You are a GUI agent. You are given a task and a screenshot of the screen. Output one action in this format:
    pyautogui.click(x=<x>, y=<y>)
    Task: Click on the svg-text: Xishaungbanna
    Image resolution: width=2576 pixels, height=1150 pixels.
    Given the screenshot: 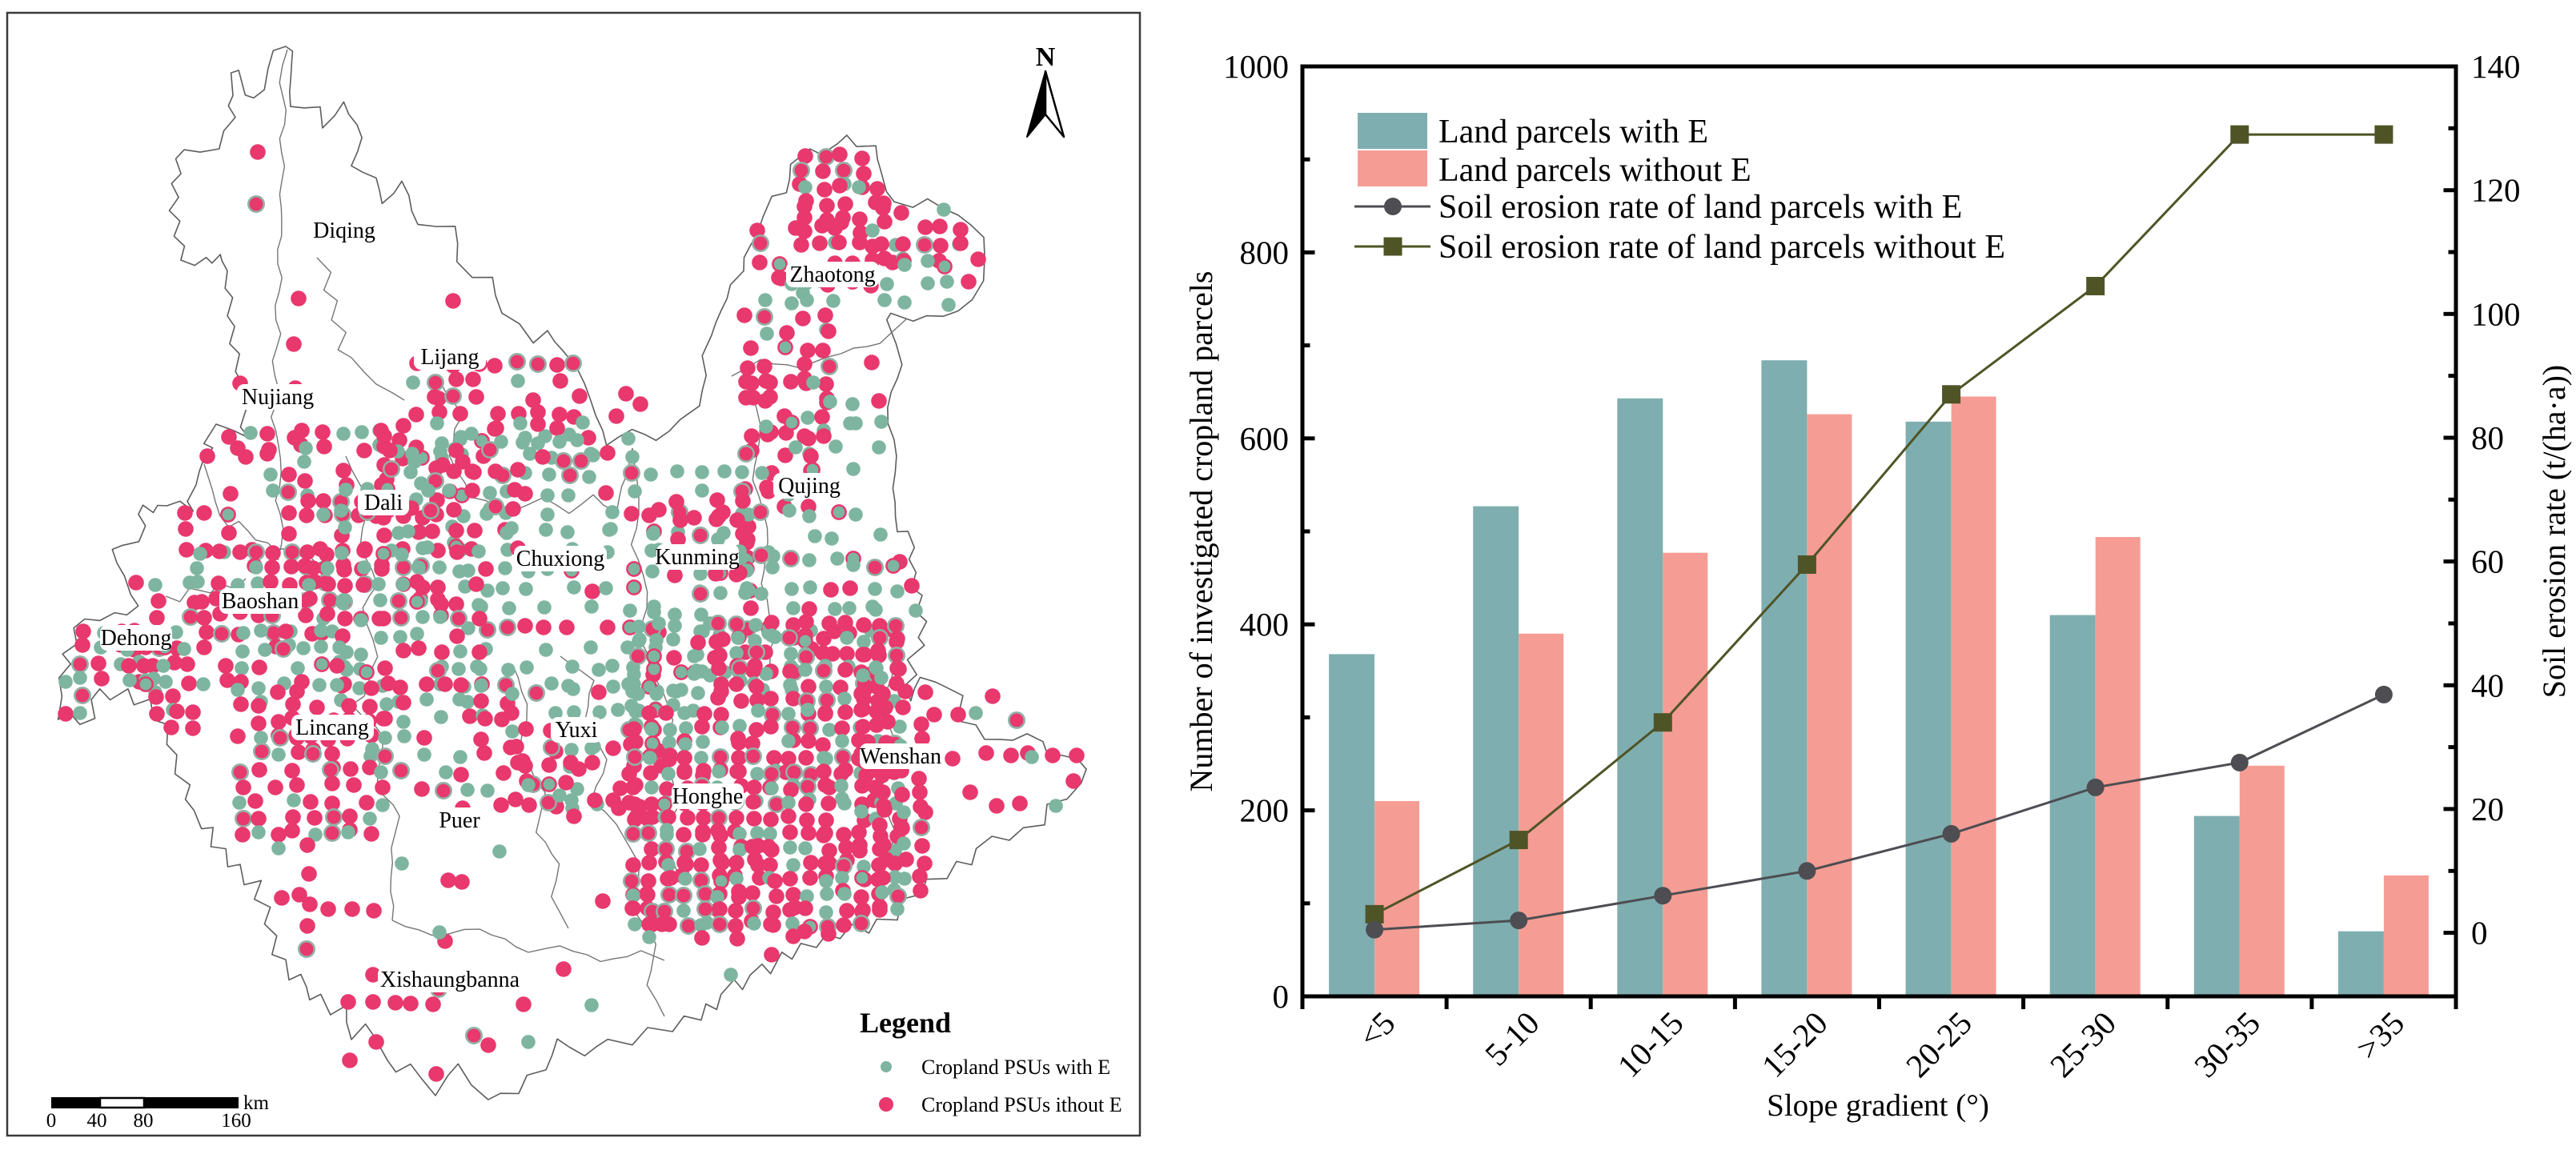 What is the action you would take?
    pyautogui.click(x=450, y=980)
    